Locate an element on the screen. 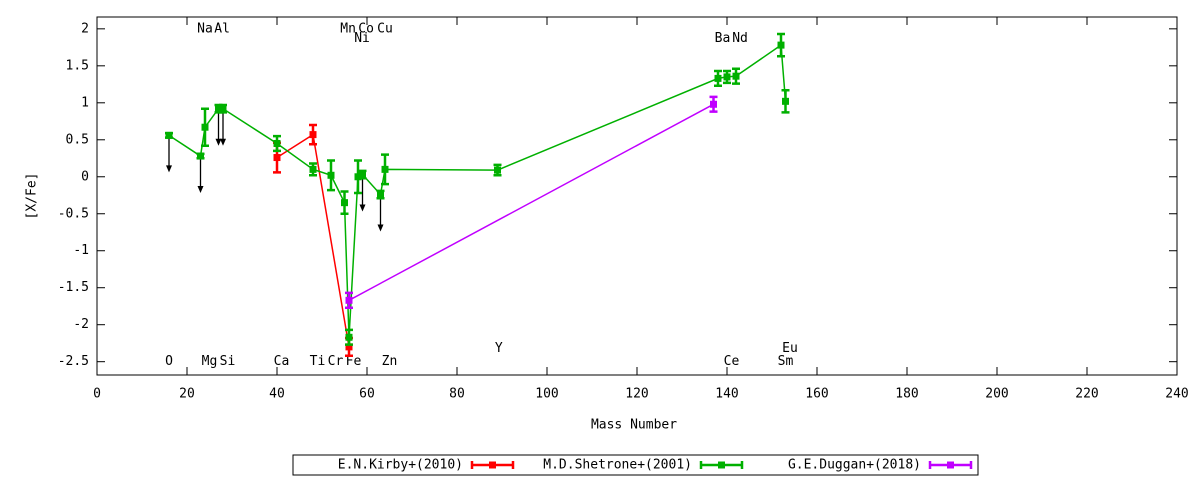 This screenshot has width=1200, height=480. x-tick-label: 100 is located at coordinates (546, 394).